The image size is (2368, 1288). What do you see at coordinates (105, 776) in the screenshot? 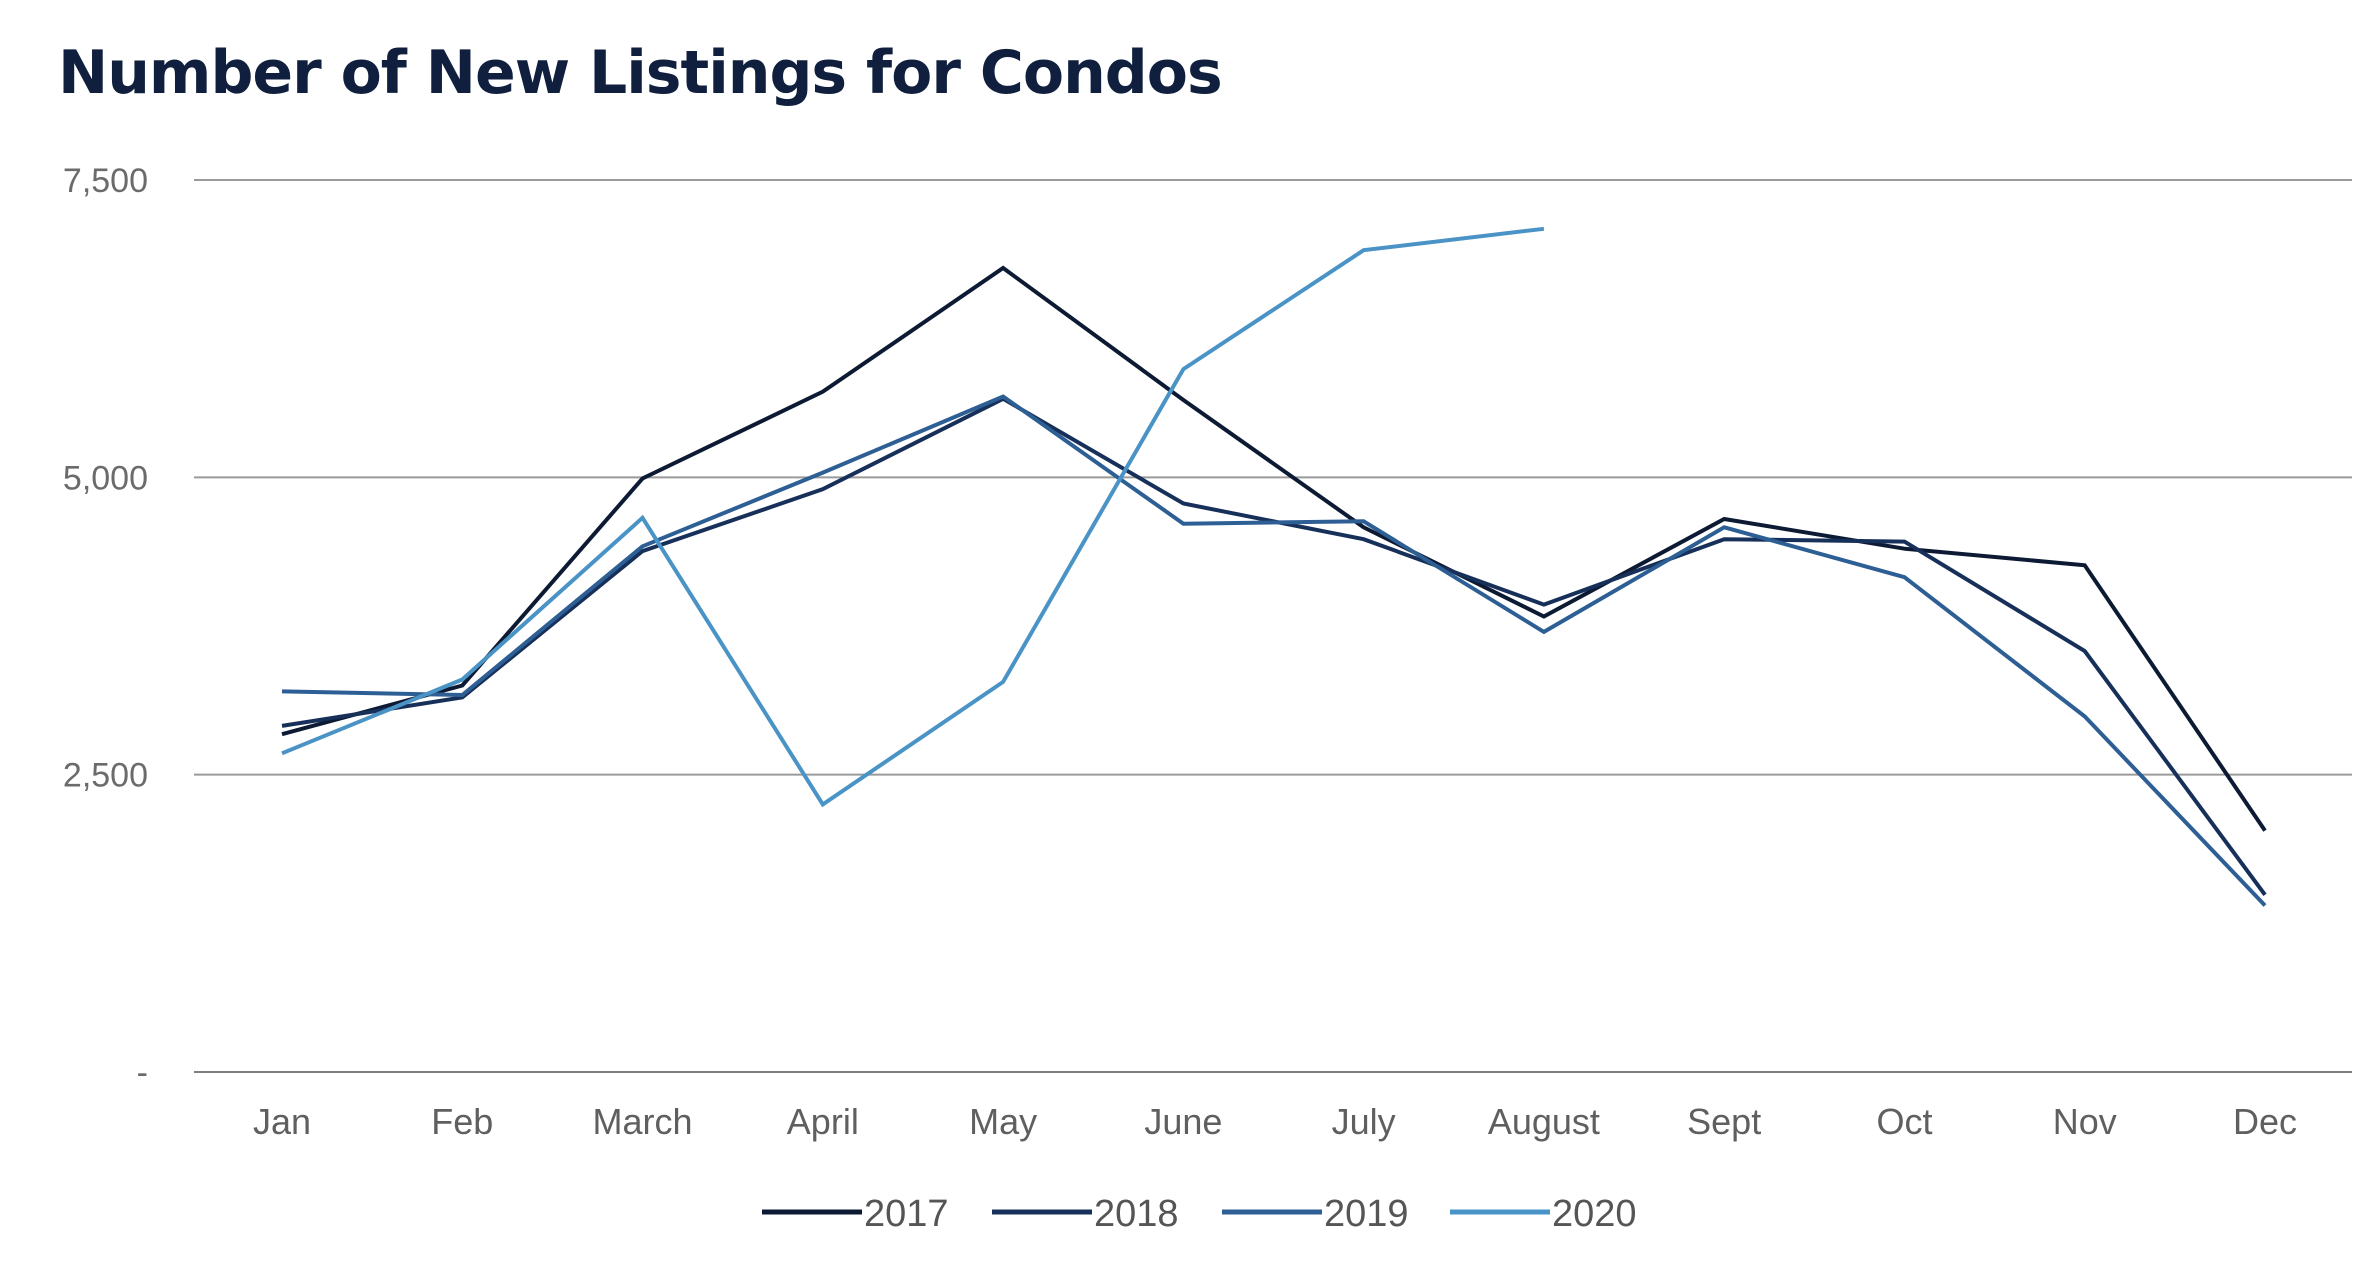
I see `y-tick-label: 2,500` at bounding box center [105, 776].